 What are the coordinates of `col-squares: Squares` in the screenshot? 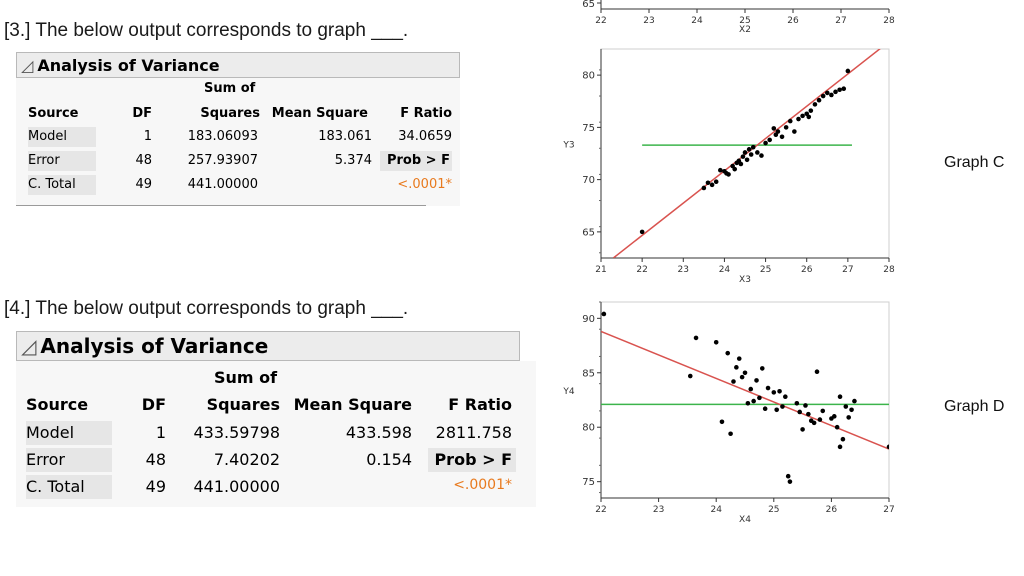 It's located at (243, 404).